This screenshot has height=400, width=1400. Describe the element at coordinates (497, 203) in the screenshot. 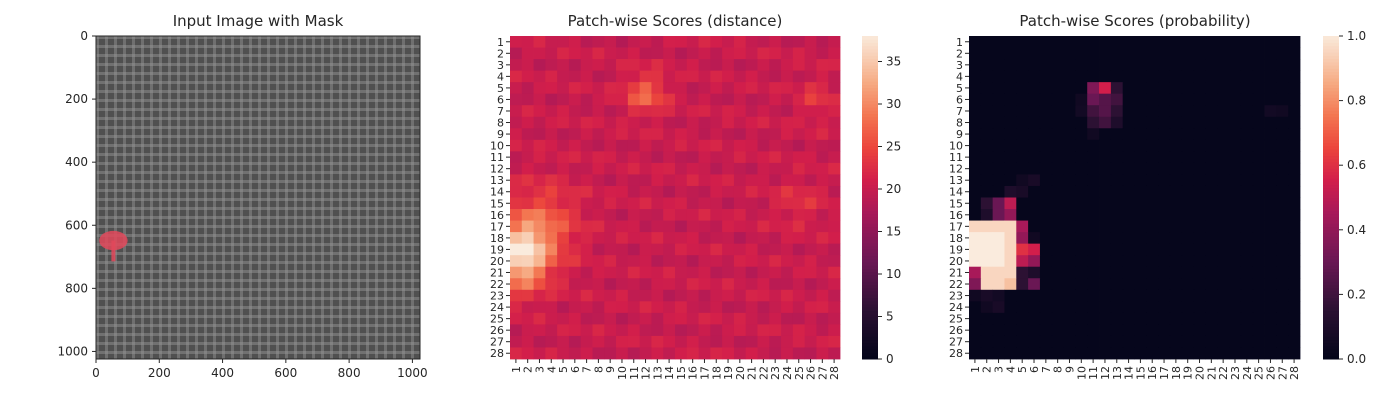

I see `y-tick-label: 15` at that location.